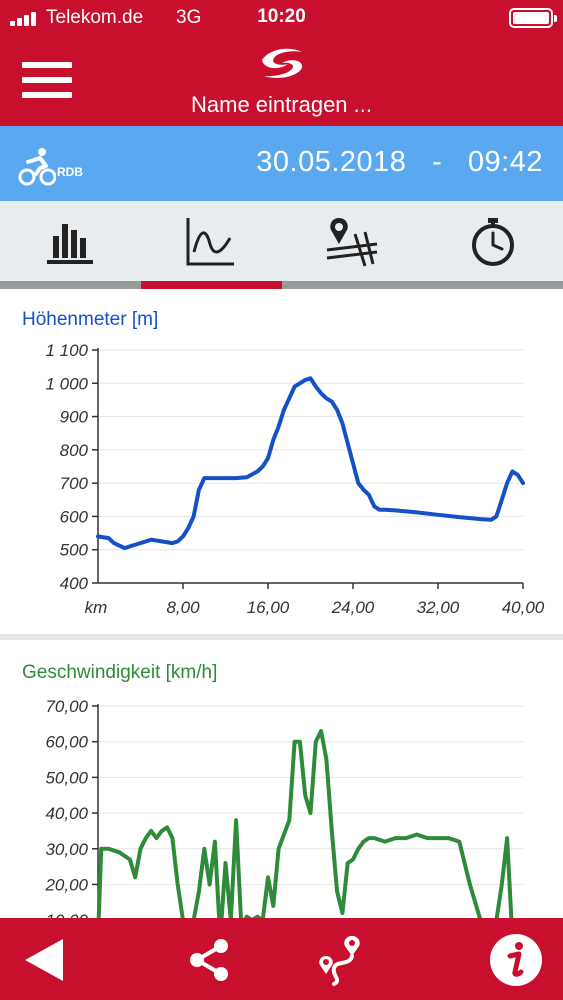 The image size is (563, 1000). What do you see at coordinates (66, 813) in the screenshot?
I see `y-tick-label: 40,00` at bounding box center [66, 813].